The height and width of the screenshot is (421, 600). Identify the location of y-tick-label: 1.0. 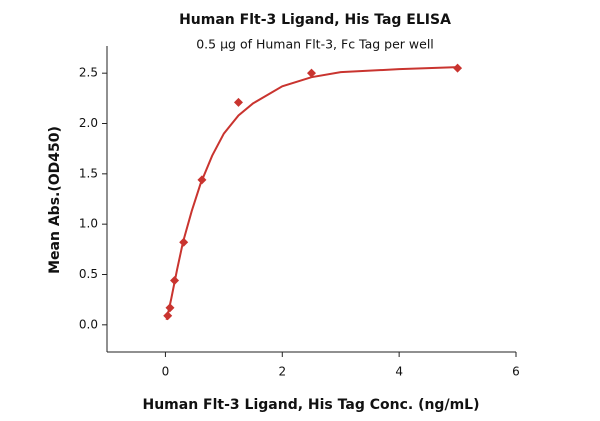
(88, 224).